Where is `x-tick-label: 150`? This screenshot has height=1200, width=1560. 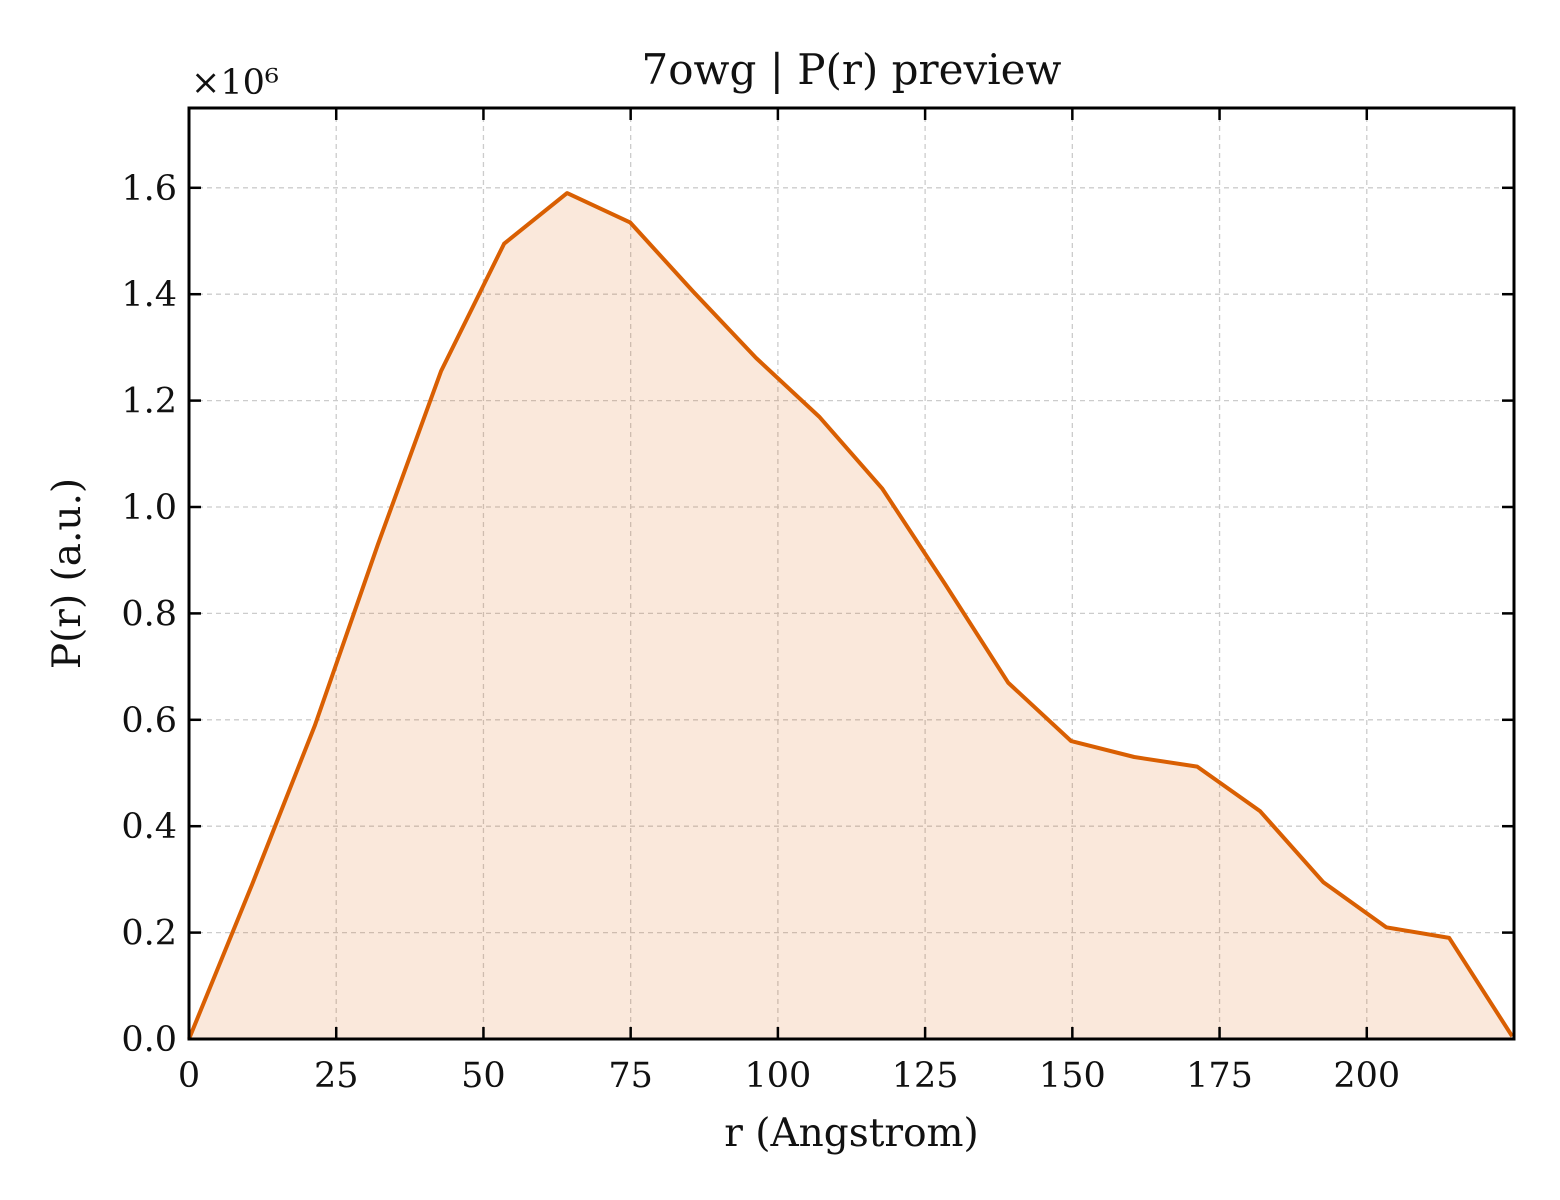
x-tick-label: 150 is located at coordinates (1072, 1076).